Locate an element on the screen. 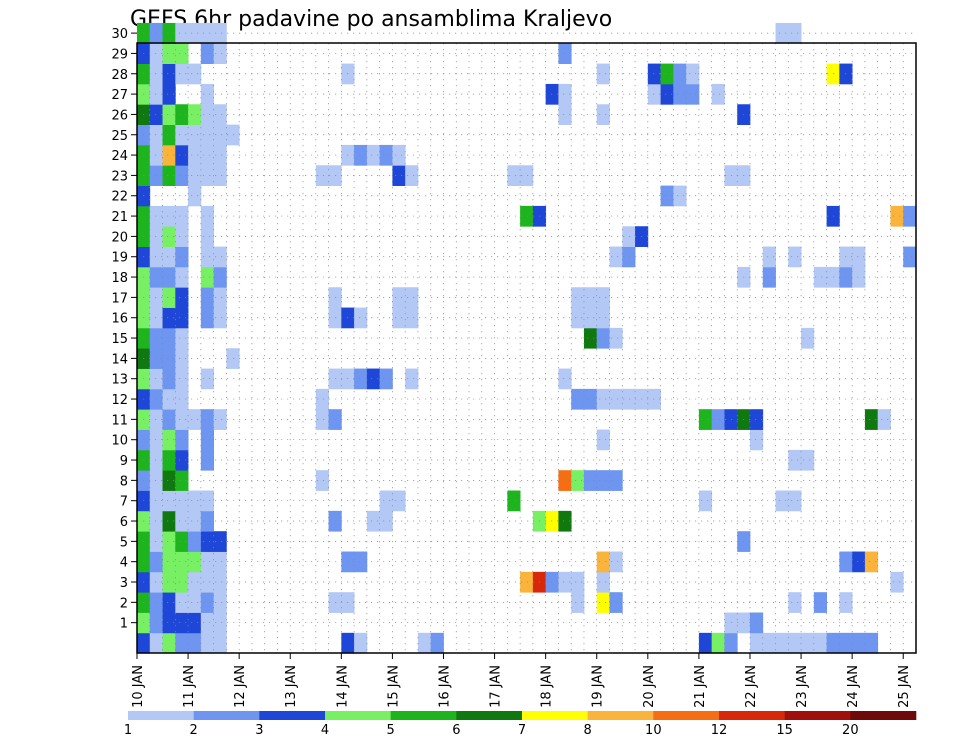 This screenshot has height=742, width=960. x-tick-label: 12 JAN is located at coordinates (240, 686).